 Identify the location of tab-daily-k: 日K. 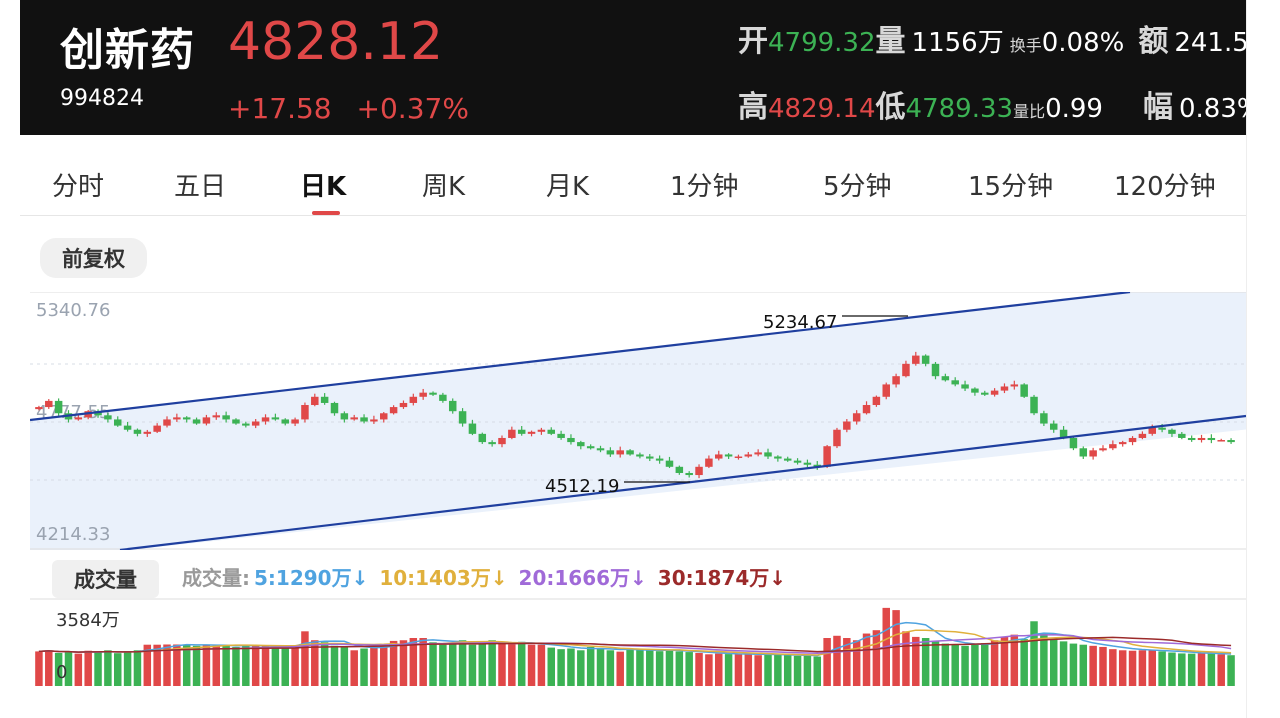
(323, 187).